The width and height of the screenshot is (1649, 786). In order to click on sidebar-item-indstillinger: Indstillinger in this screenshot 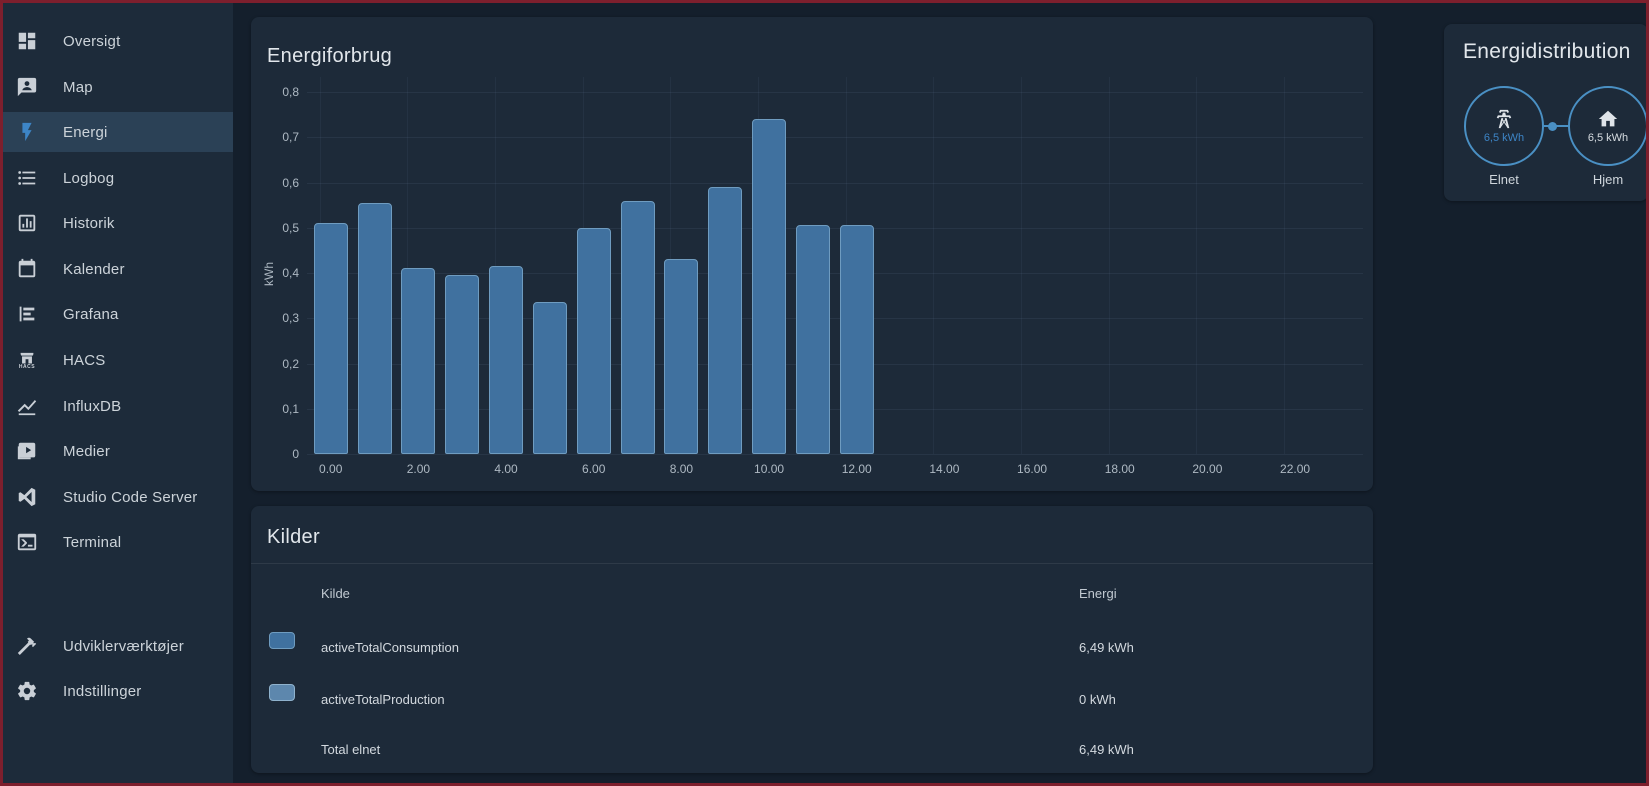, I will do `click(118, 691)`.